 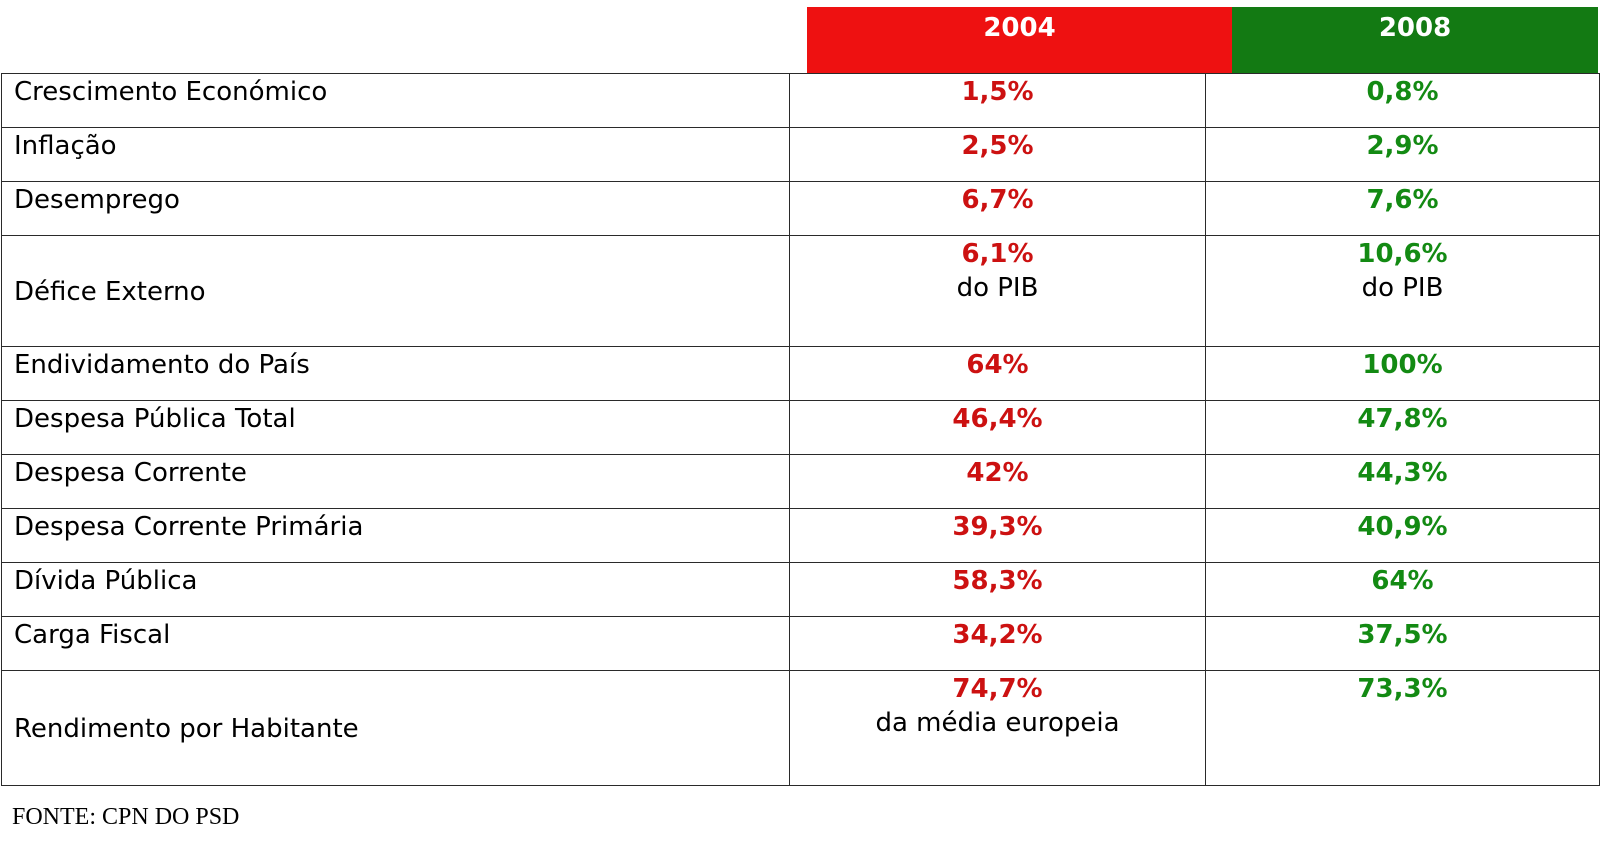 What do you see at coordinates (1415, 40) in the screenshot?
I see `column-header-2008: 2008` at bounding box center [1415, 40].